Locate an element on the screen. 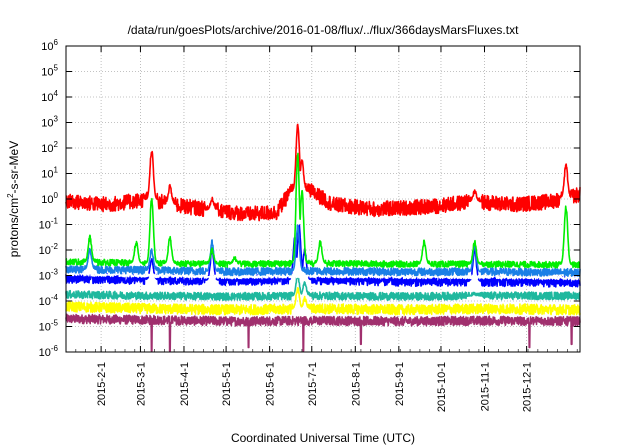 This screenshot has height=448, width=640. y-tick-label: 10⁻⁴ is located at coordinates (49, 300).